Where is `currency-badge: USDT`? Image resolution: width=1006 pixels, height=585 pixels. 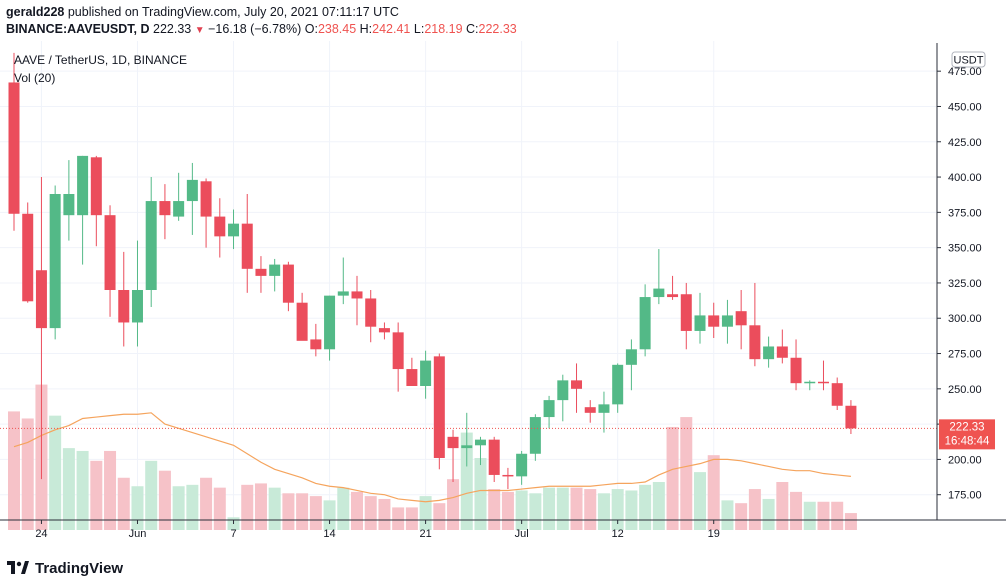
currency-badge: USDT is located at coordinates (968, 59).